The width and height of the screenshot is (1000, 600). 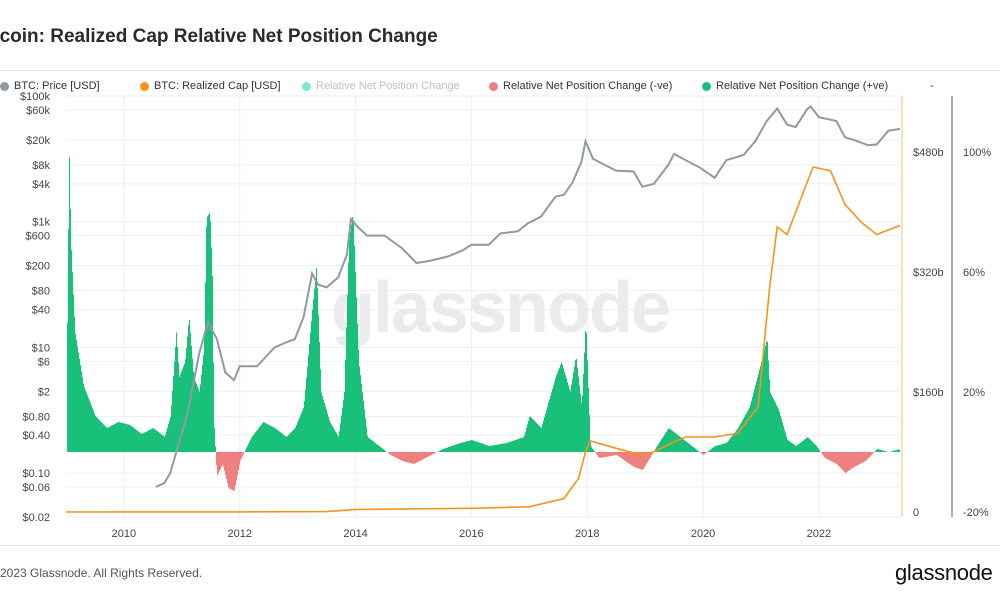 I want to click on legend-item-net-position-positive: Relative Net Position Change (+ve), so click(x=795, y=86).